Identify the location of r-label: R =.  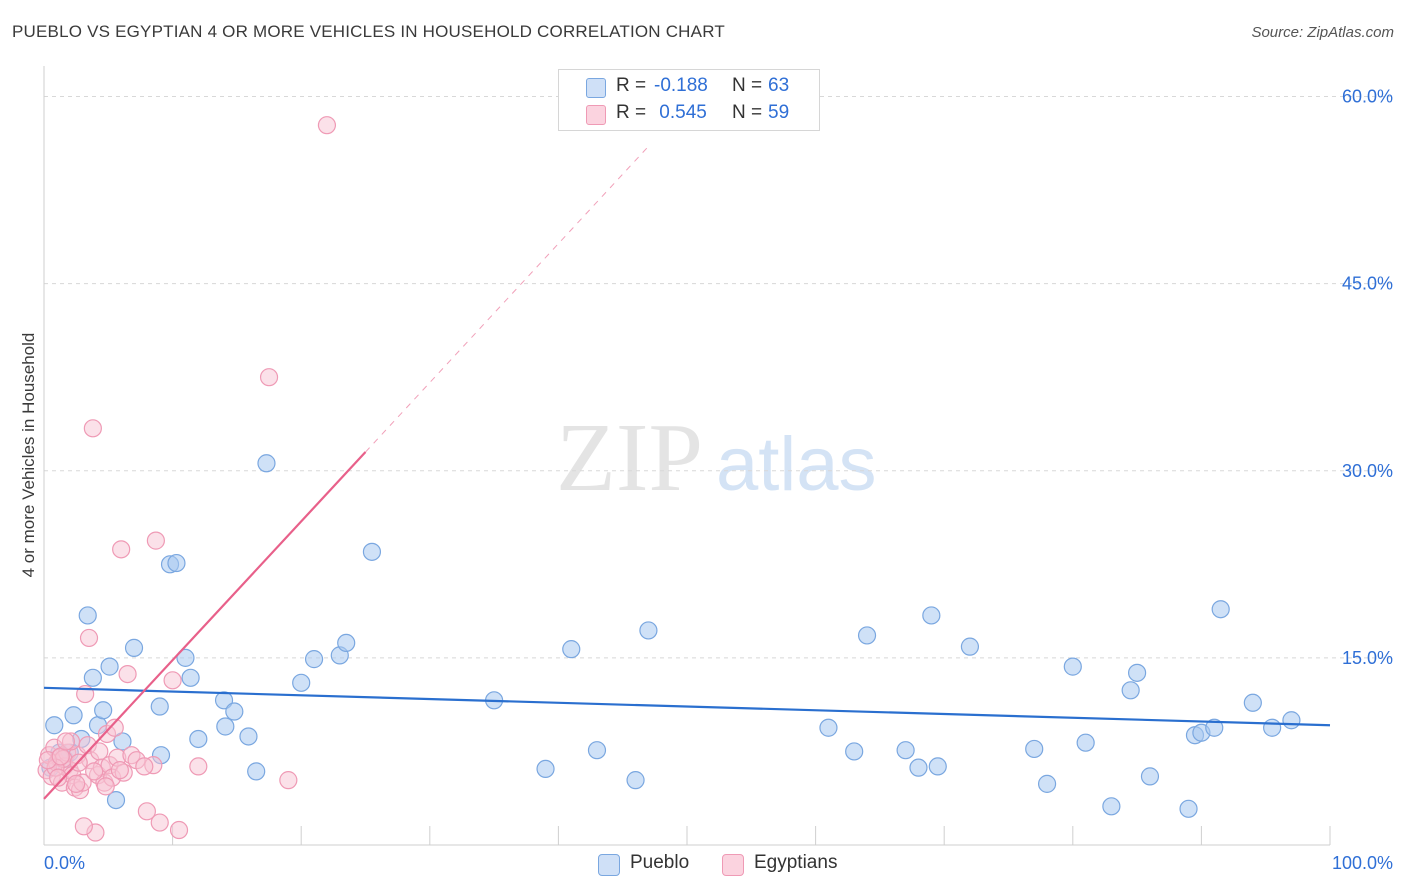
(631, 112).